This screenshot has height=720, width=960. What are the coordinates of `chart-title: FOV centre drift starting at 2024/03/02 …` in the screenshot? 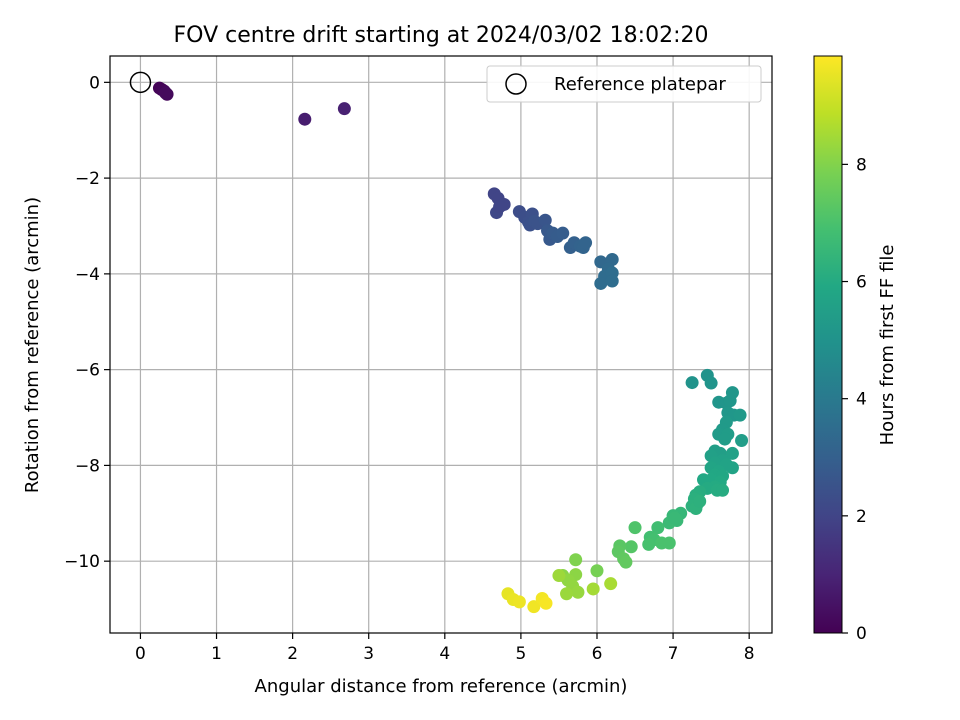 It's located at (441, 35).